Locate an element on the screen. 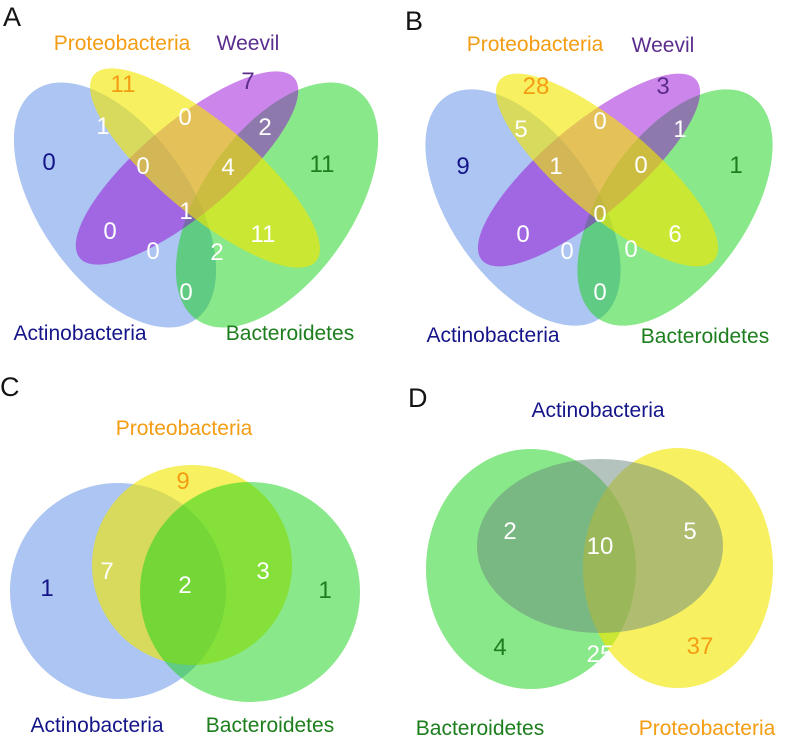 The height and width of the screenshot is (738, 787). region-count-proteobacteria: 28 is located at coordinates (536, 86).